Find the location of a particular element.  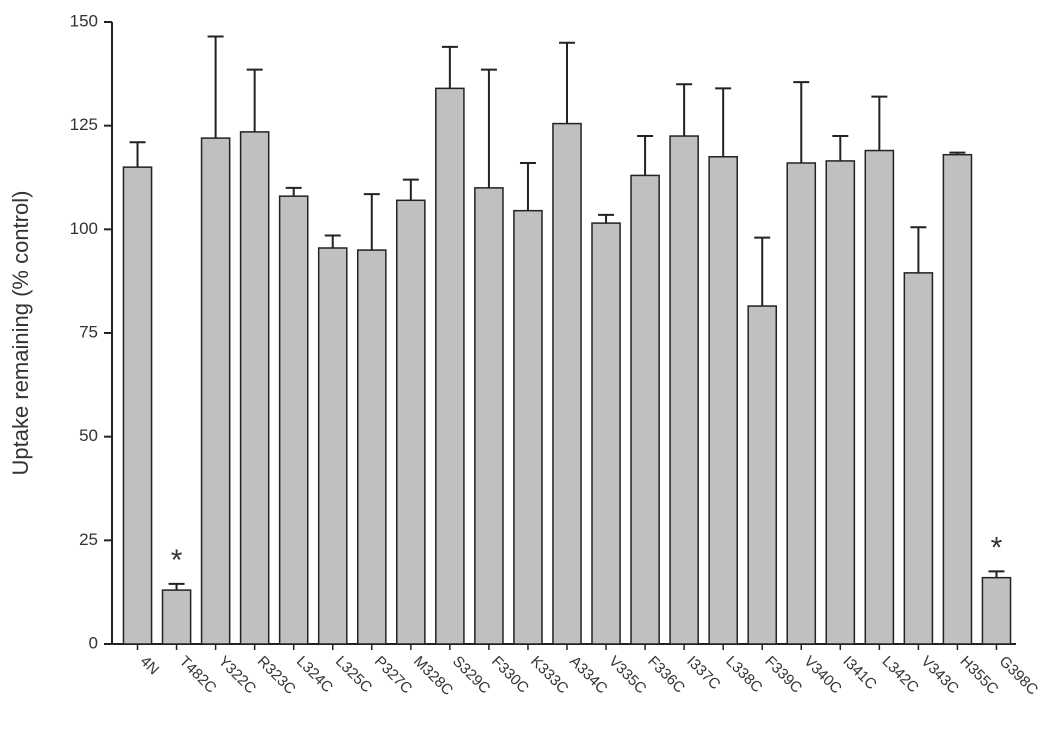

x-tick-label: F330C is located at coordinates (510, 675).